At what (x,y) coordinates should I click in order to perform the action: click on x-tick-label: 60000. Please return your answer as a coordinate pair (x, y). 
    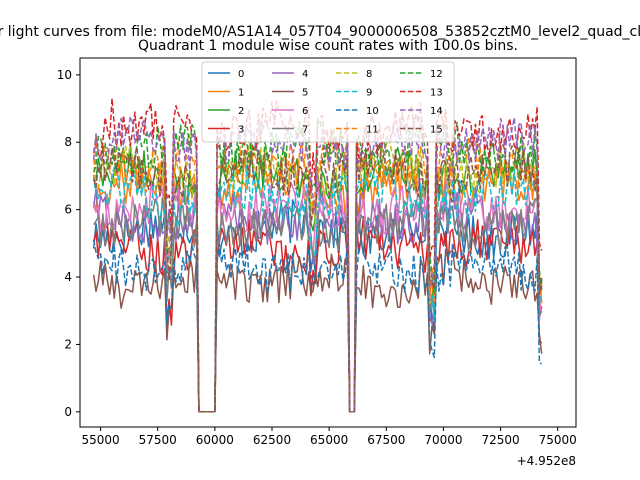
    Looking at the image, I should click on (215, 440).